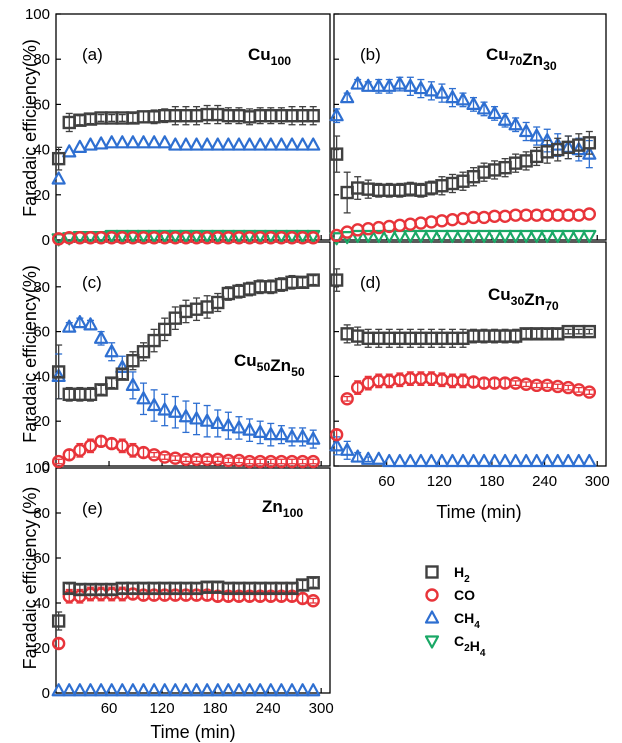 The width and height of the screenshot is (622, 743). I want to click on legend-item-CH4: CH4, so click(452, 620).